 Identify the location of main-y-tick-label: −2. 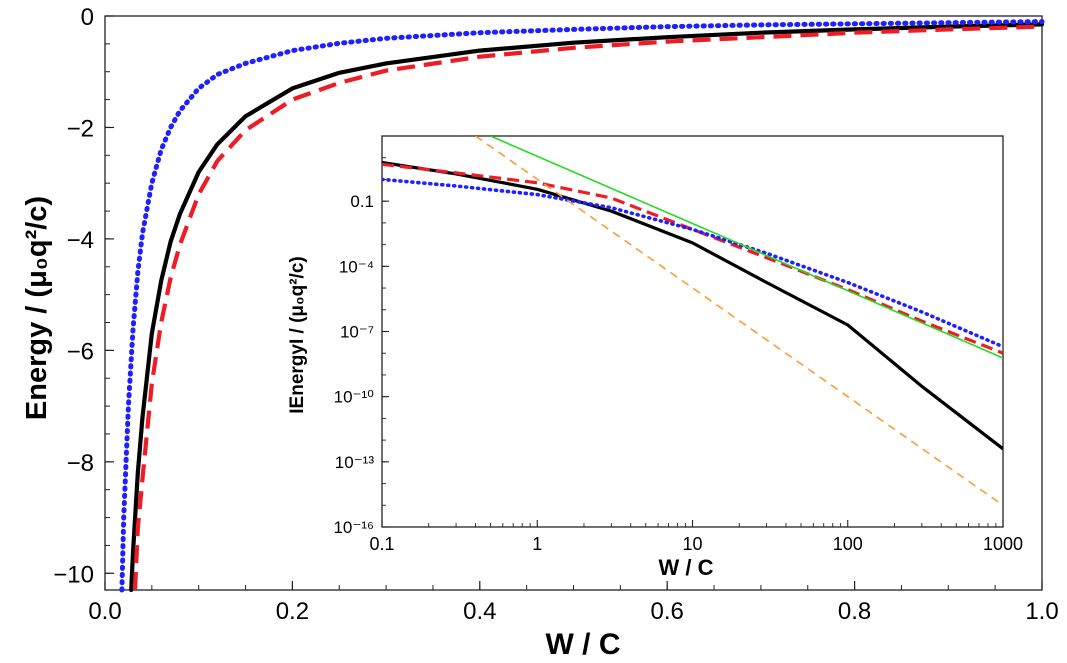
(80, 128).